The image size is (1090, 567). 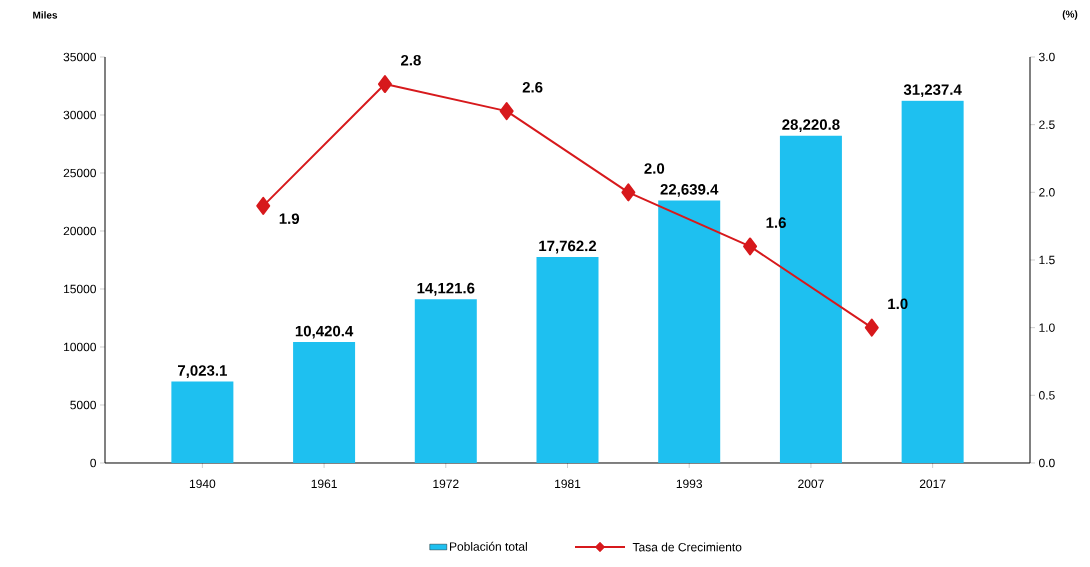 I want to click on data-label: 10,420.4, so click(x=324, y=332).